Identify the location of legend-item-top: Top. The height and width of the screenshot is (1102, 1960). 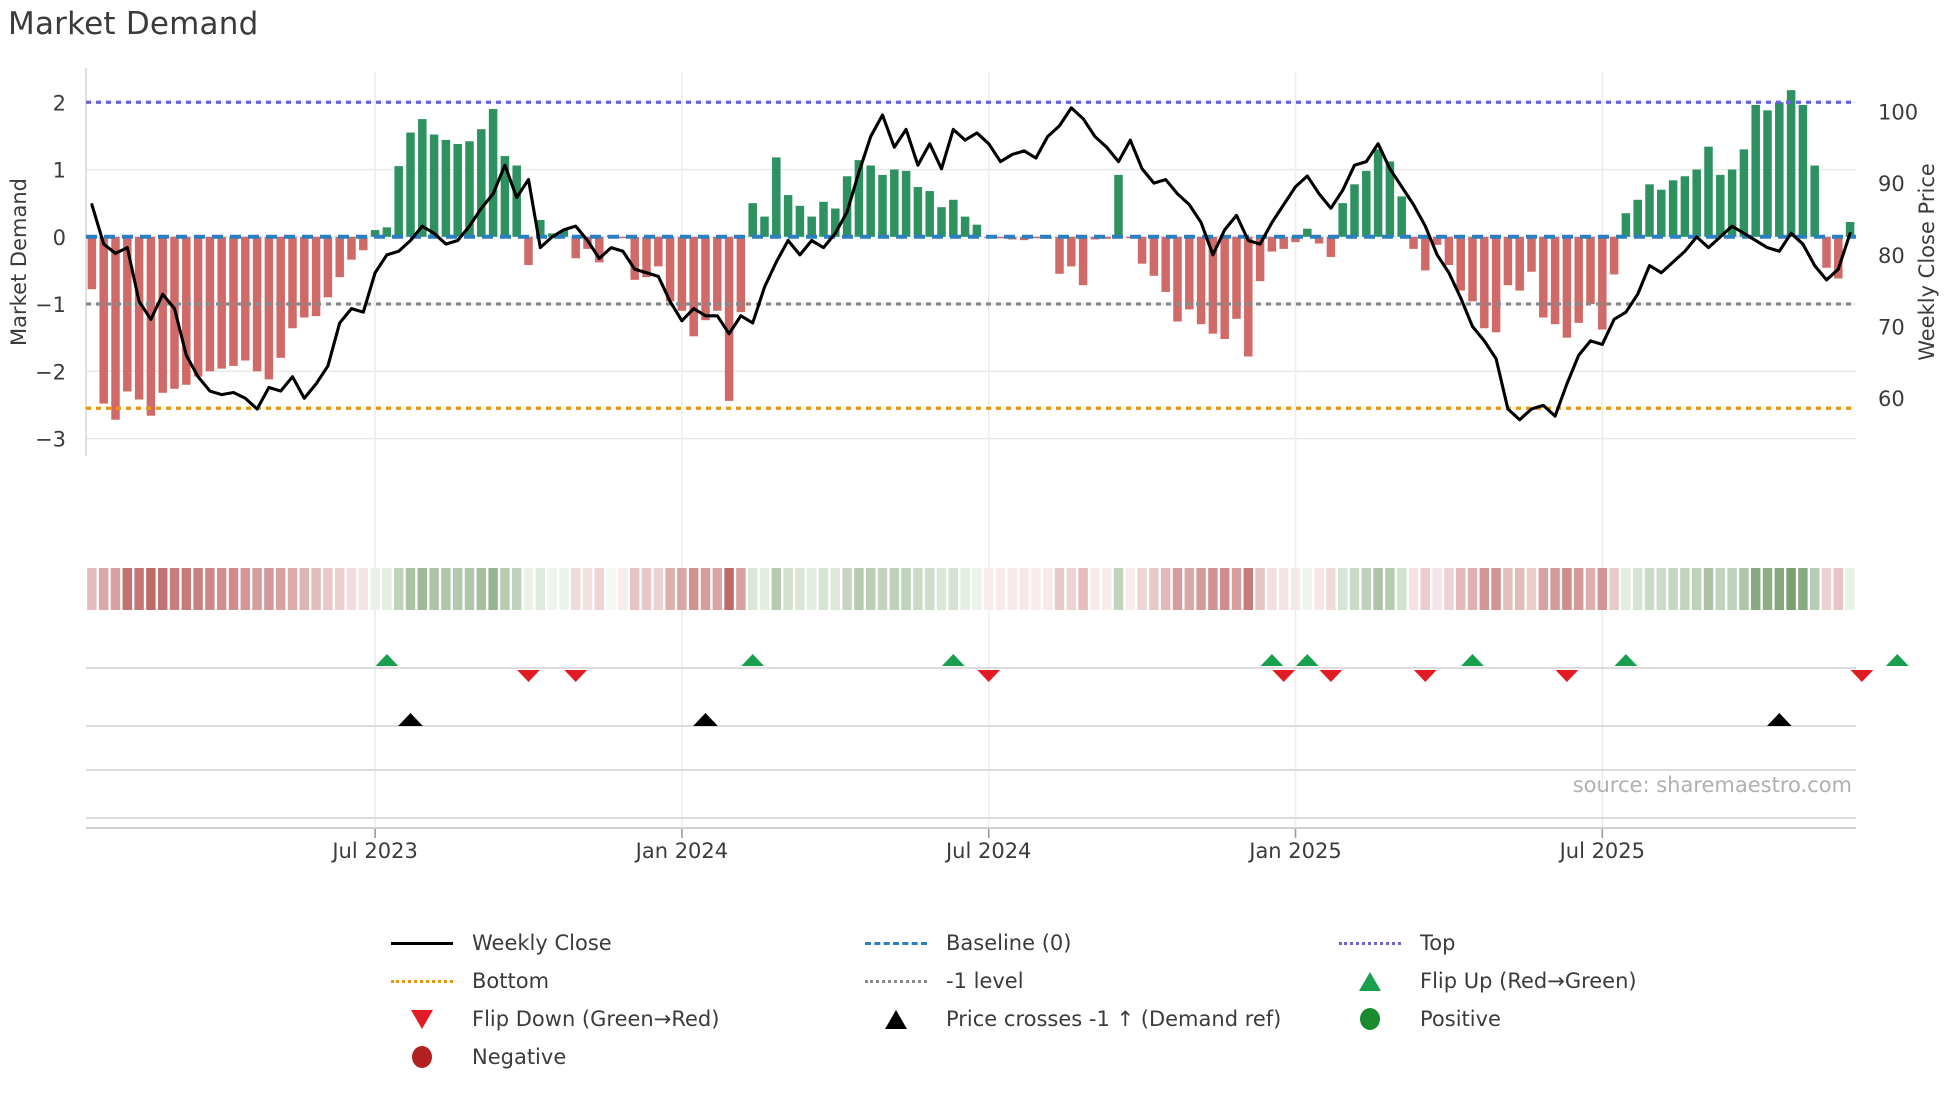
(1489, 943).